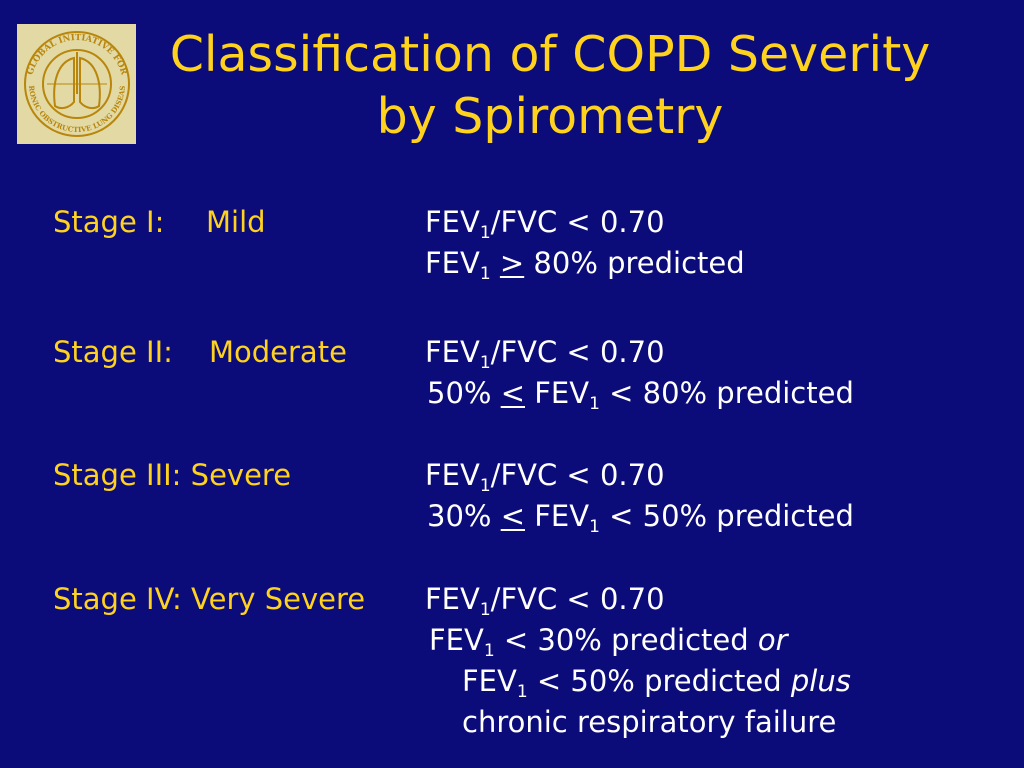 This screenshot has width=1024, height=768. I want to click on stage-4-criterion-1: FEV1/FVC < 0.70, so click(545, 601).